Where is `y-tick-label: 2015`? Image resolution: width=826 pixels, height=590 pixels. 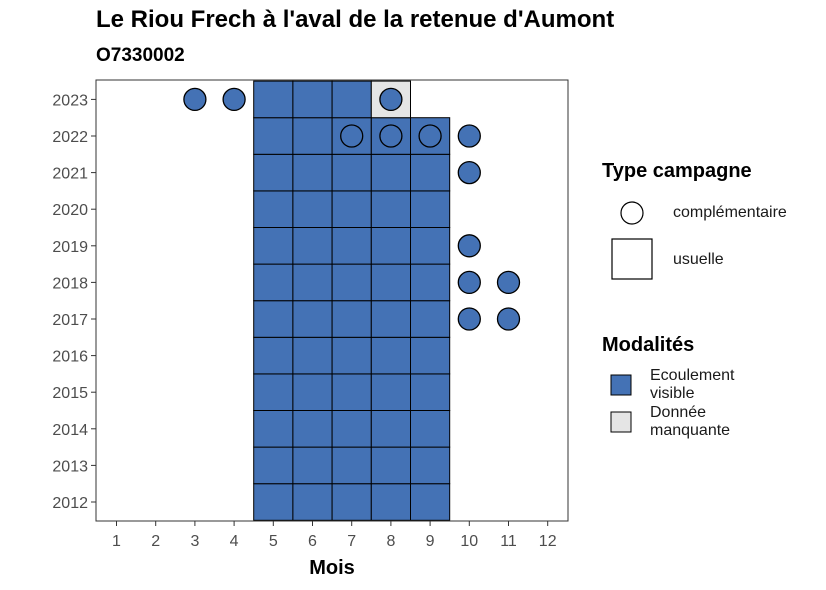 y-tick-label: 2015 is located at coordinates (70, 393).